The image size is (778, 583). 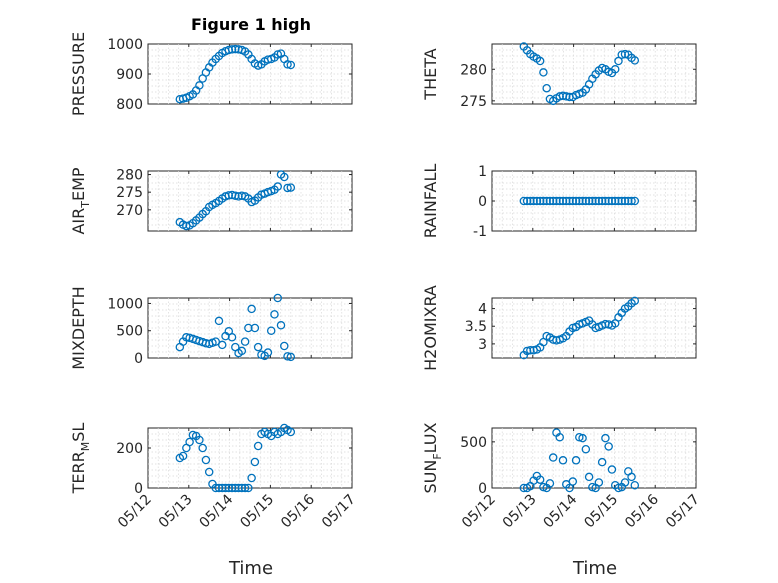 What do you see at coordinates (129, 105) in the screenshot?
I see `y-tick-label: 800` at bounding box center [129, 105].